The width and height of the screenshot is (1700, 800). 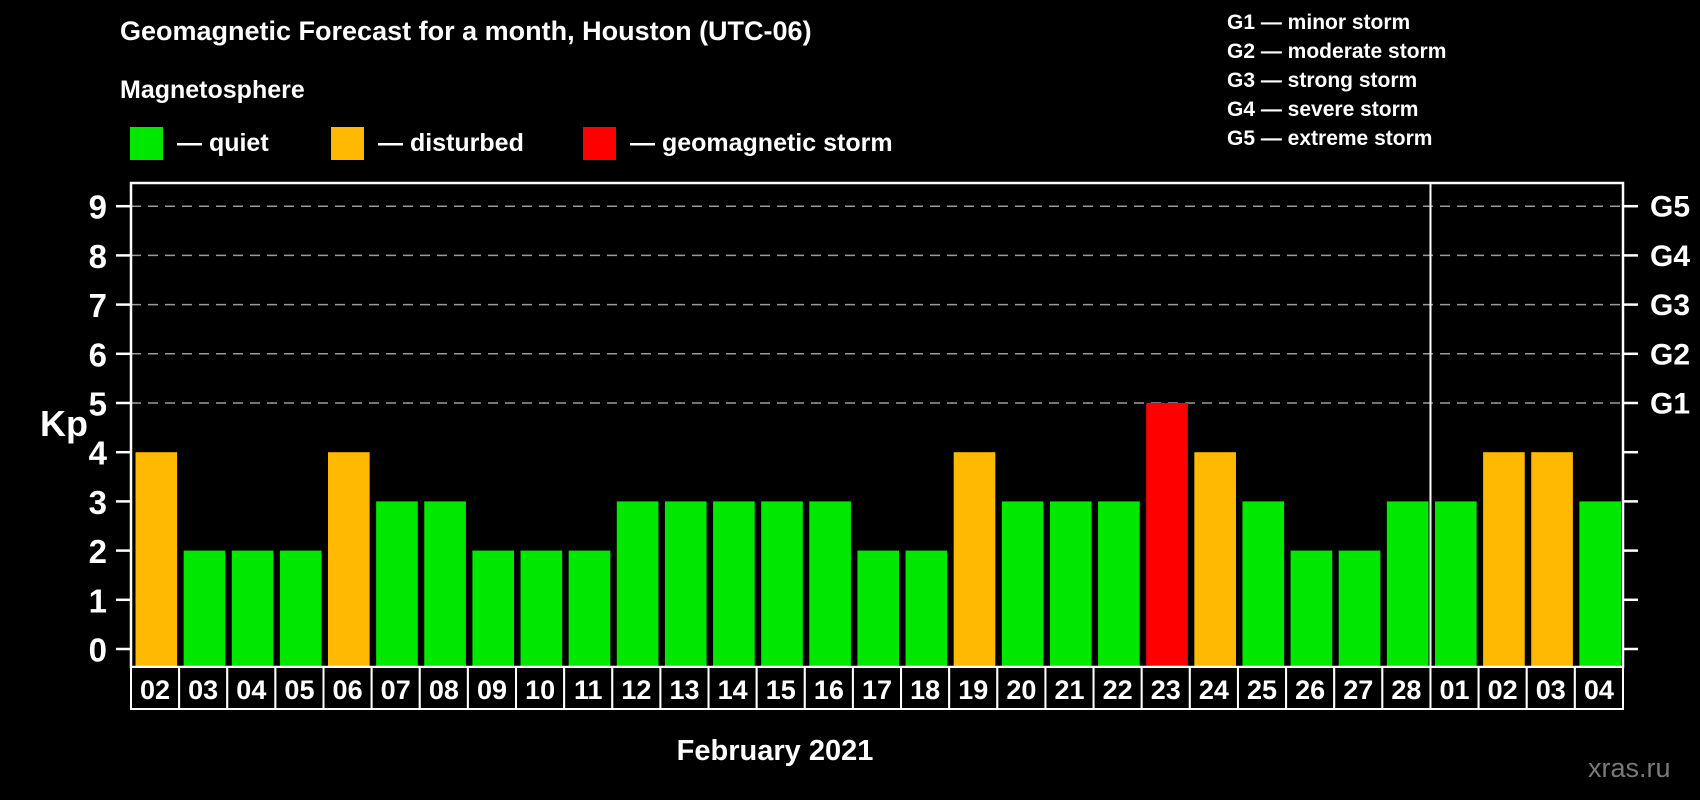 What do you see at coordinates (775, 751) in the screenshot?
I see `x-axis-label: February 2021` at bounding box center [775, 751].